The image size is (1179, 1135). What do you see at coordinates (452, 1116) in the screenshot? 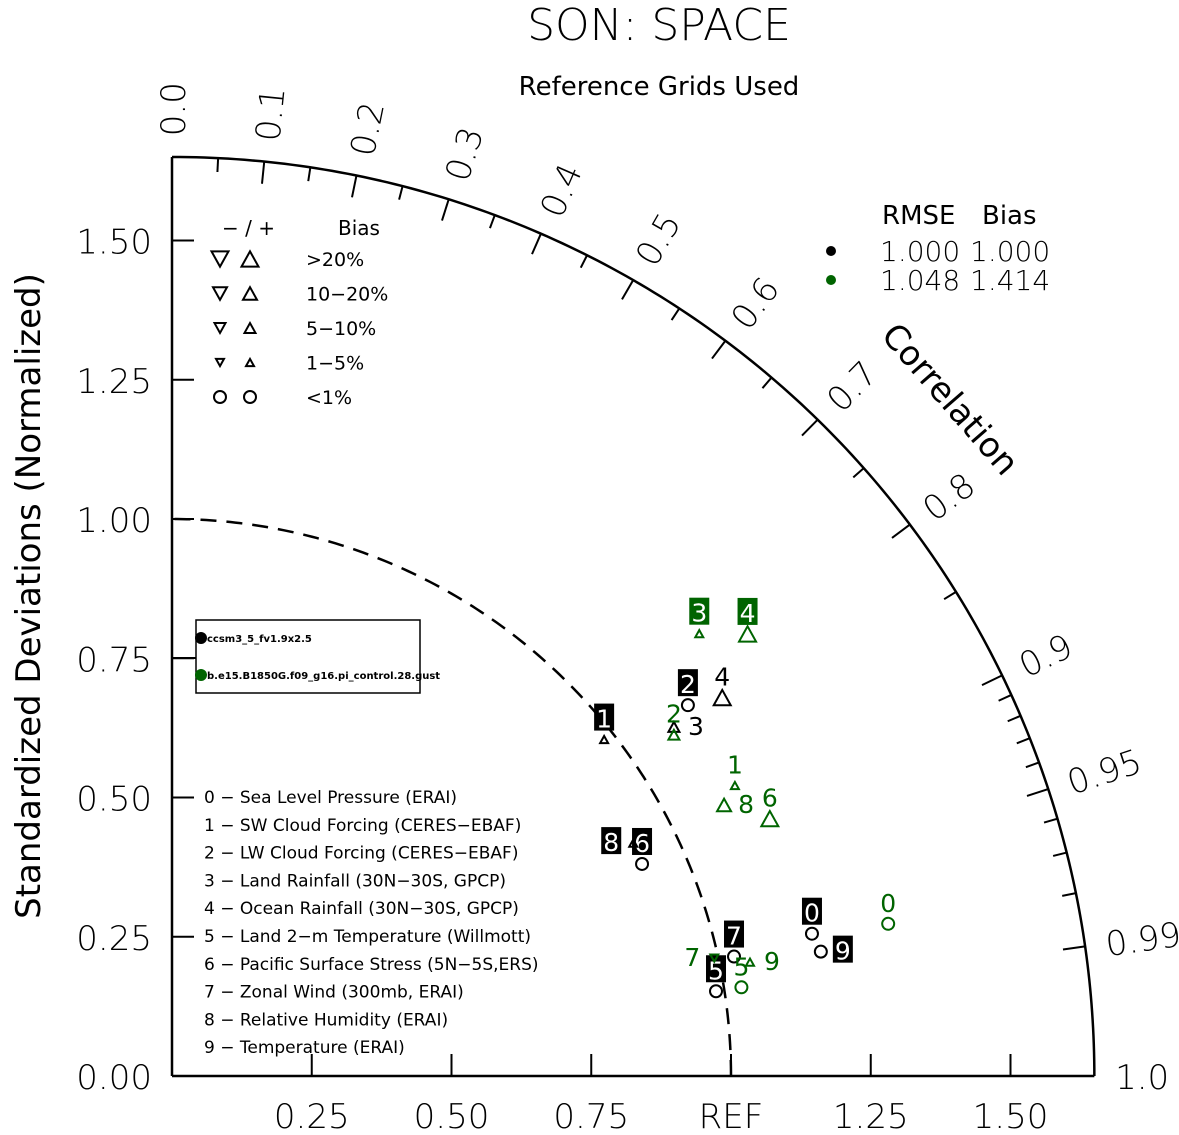
I see `x-tick-label: 0.50` at bounding box center [452, 1116].